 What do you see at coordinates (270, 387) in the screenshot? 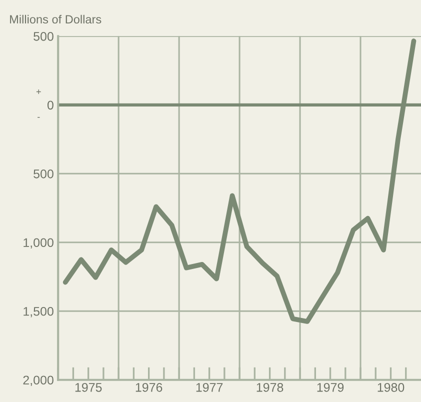
I see `x-tick-label: 1978` at bounding box center [270, 387].